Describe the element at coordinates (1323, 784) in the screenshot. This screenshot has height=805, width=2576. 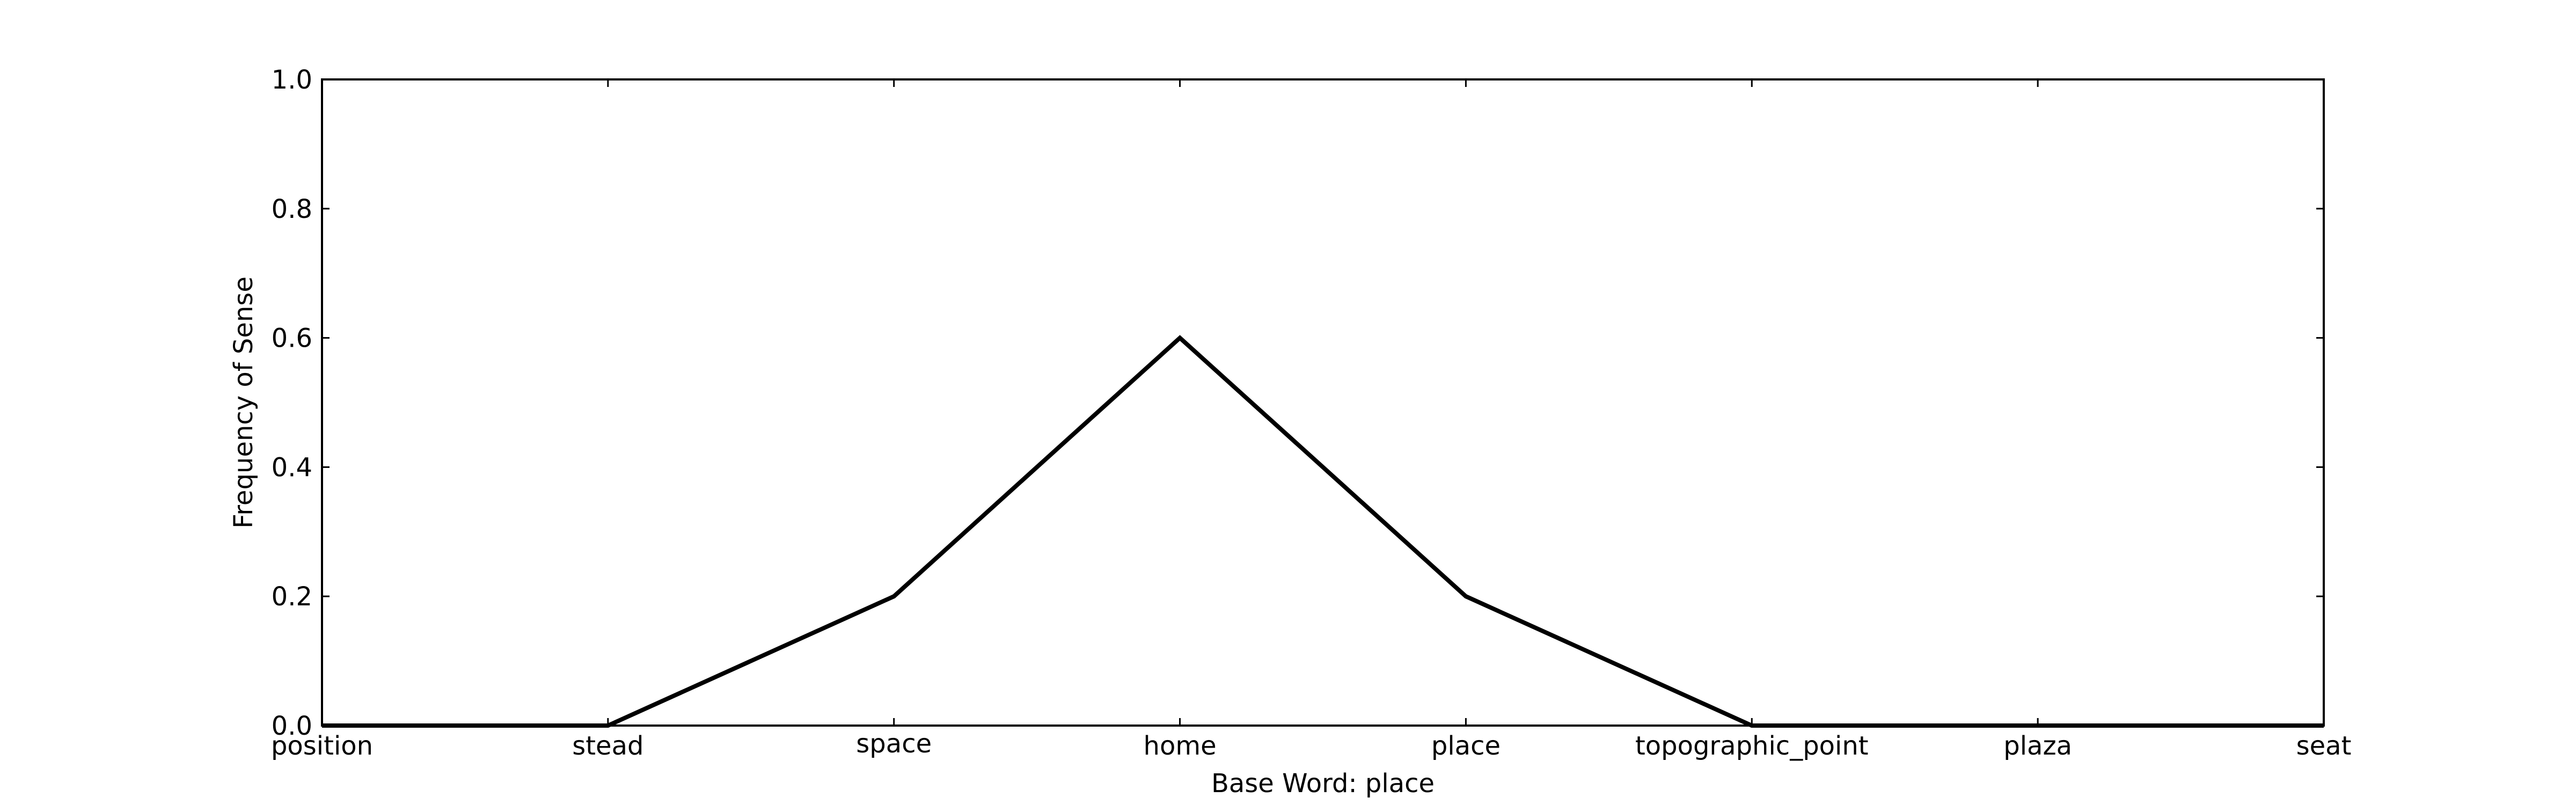
I see `x-axis-label: Base Word: place` at that location.